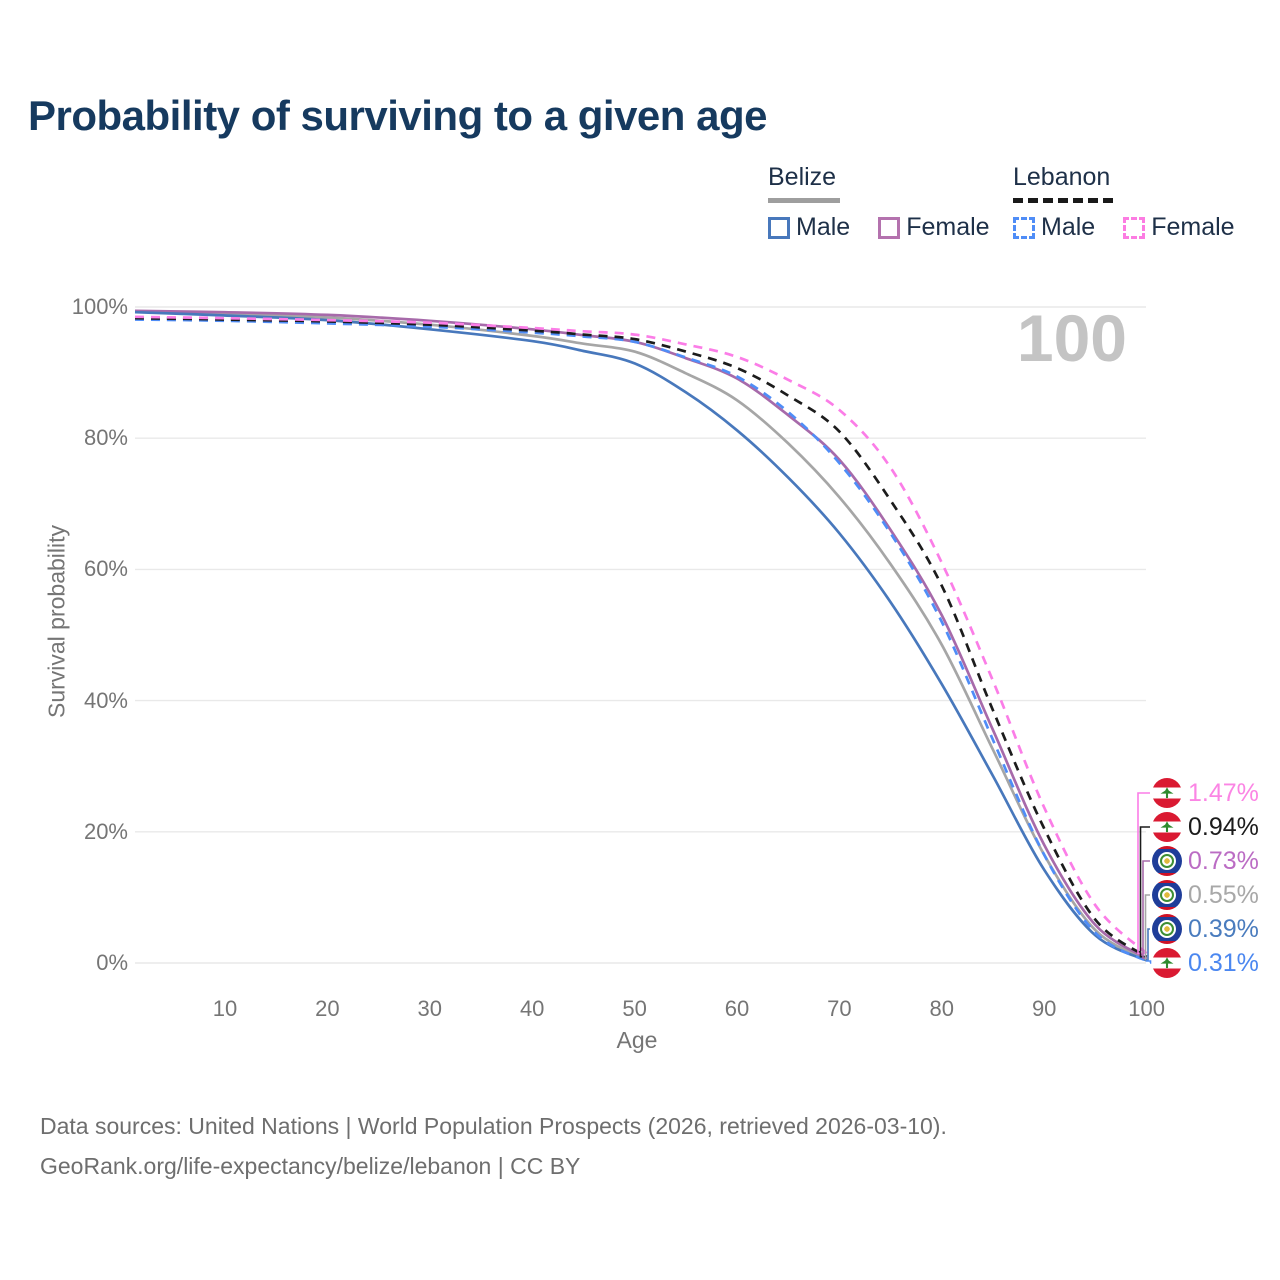  Describe the element at coordinates (737, 1008) in the screenshot. I see `x-tick-label-60: 60` at that location.